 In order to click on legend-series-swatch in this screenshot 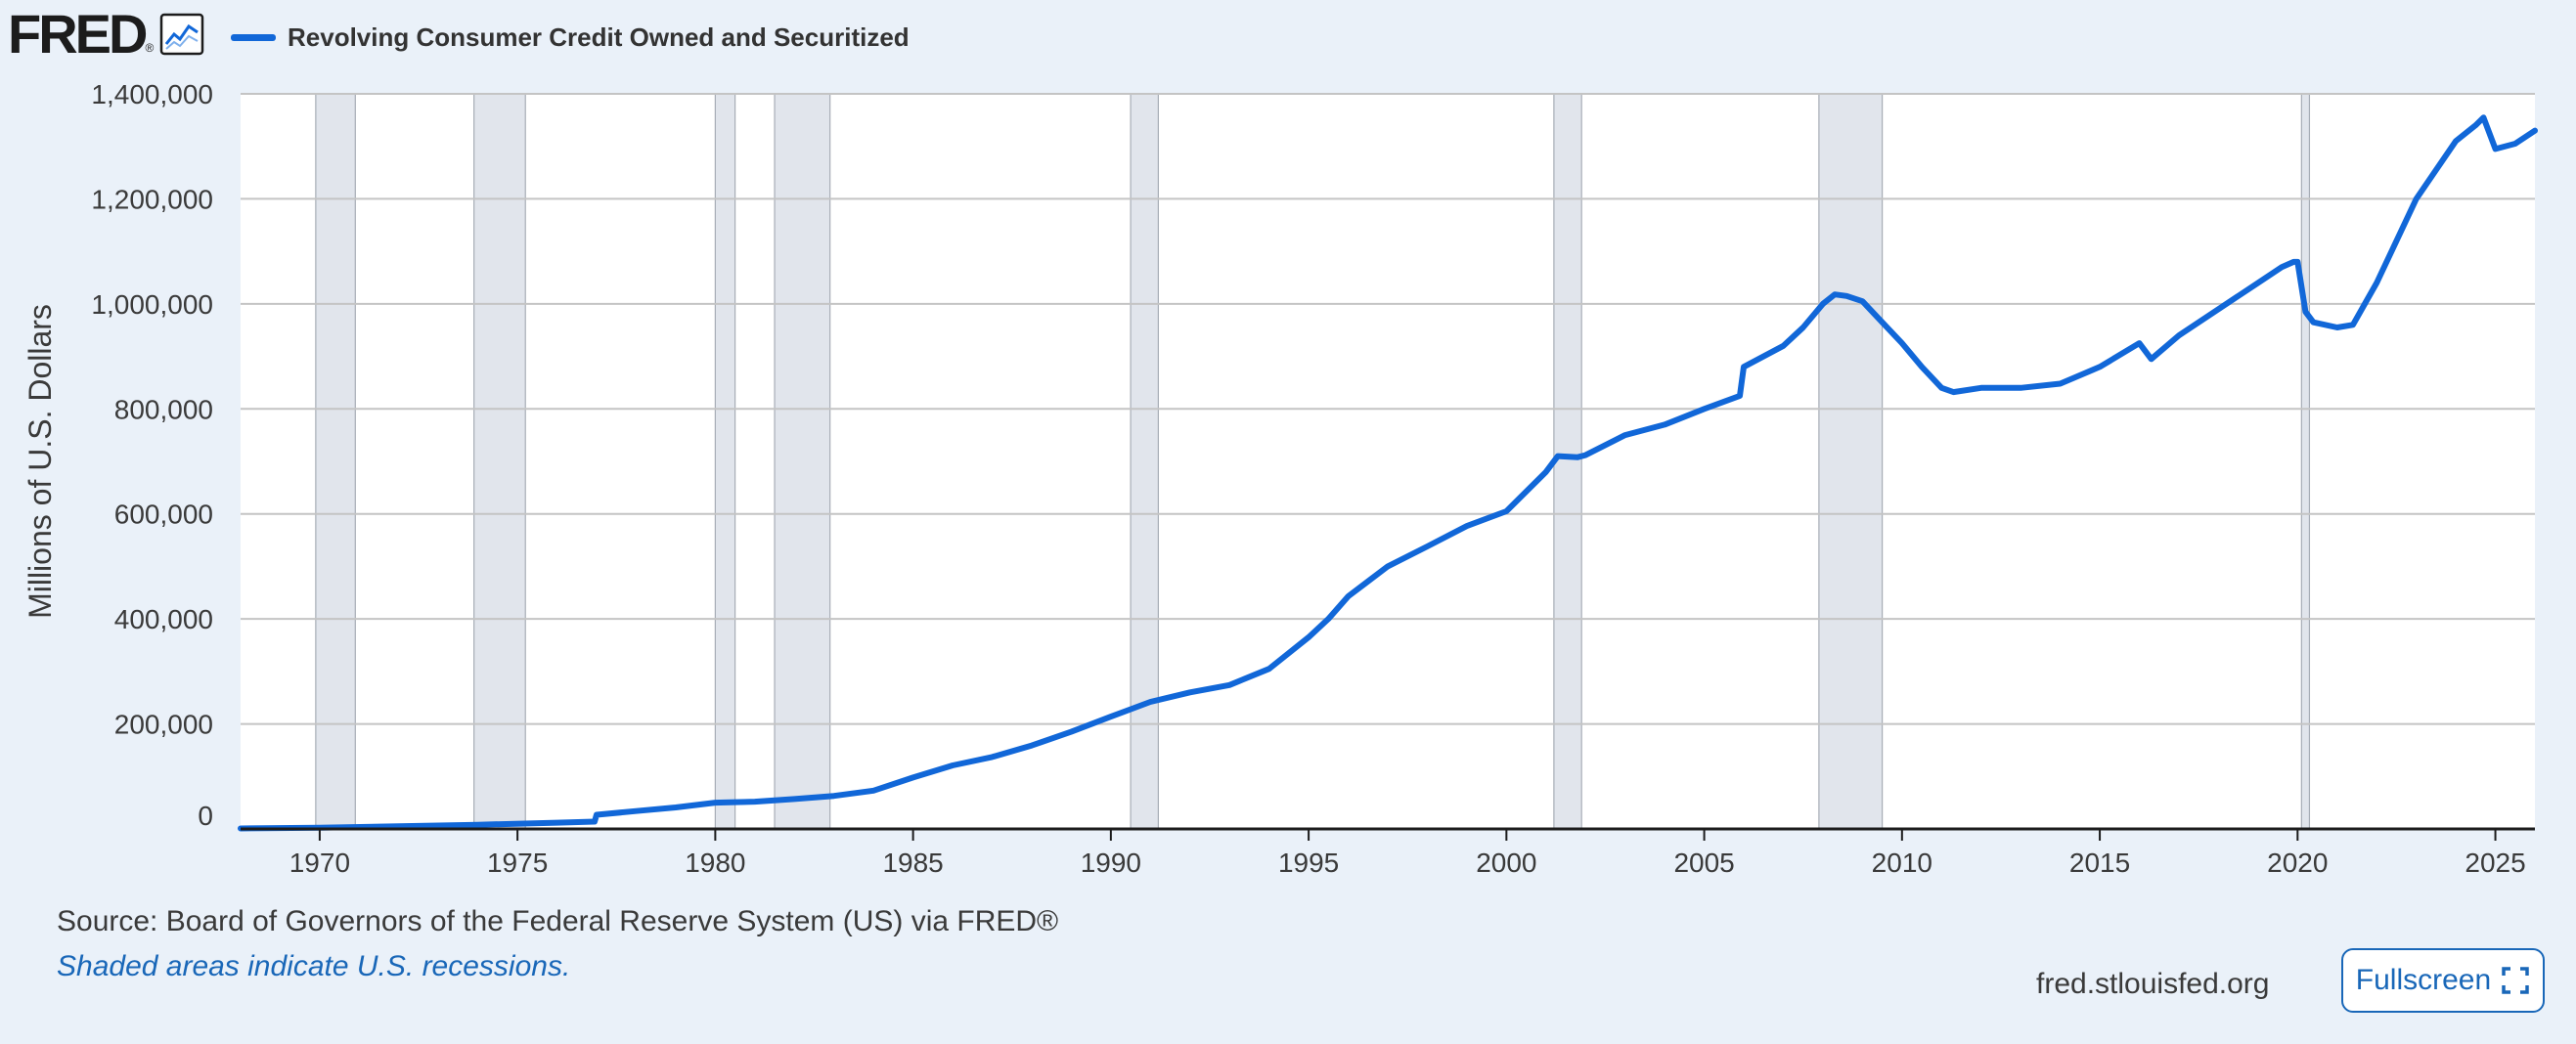, I will do `click(254, 37)`.